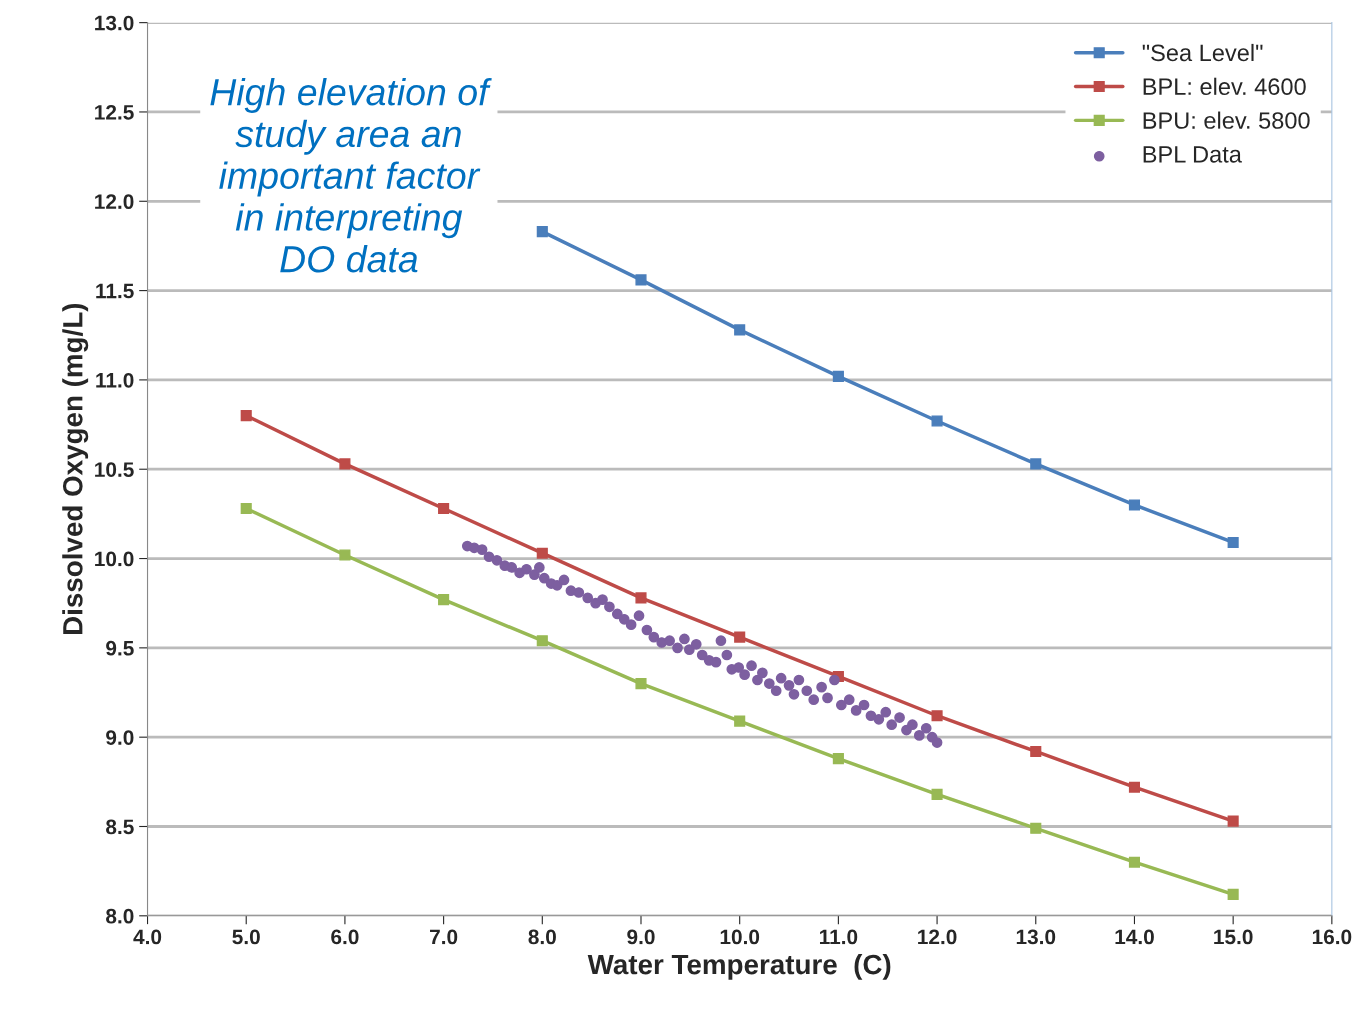 Image resolution: width=1366 pixels, height=1029 pixels. What do you see at coordinates (1036, 937) in the screenshot?
I see `x-tick-label: 13.0` at bounding box center [1036, 937].